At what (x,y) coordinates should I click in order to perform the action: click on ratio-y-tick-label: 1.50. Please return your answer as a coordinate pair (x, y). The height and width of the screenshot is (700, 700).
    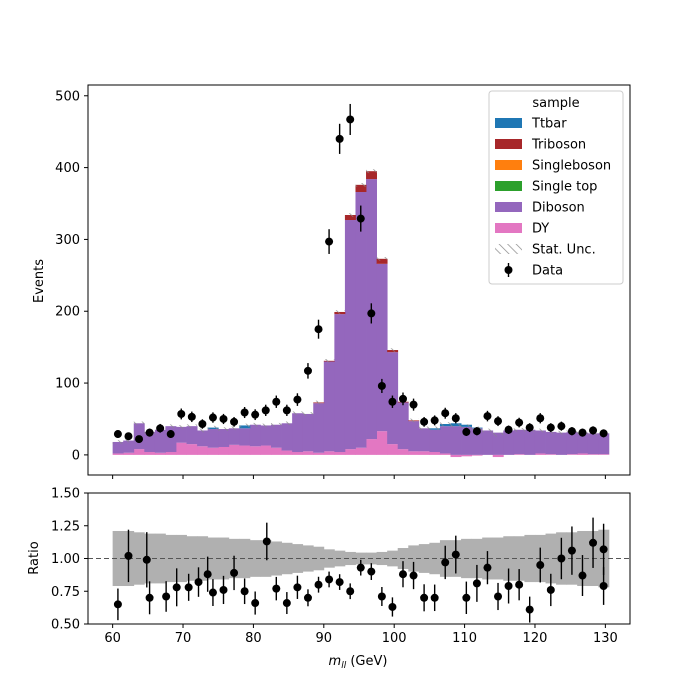
    Looking at the image, I should click on (65, 494).